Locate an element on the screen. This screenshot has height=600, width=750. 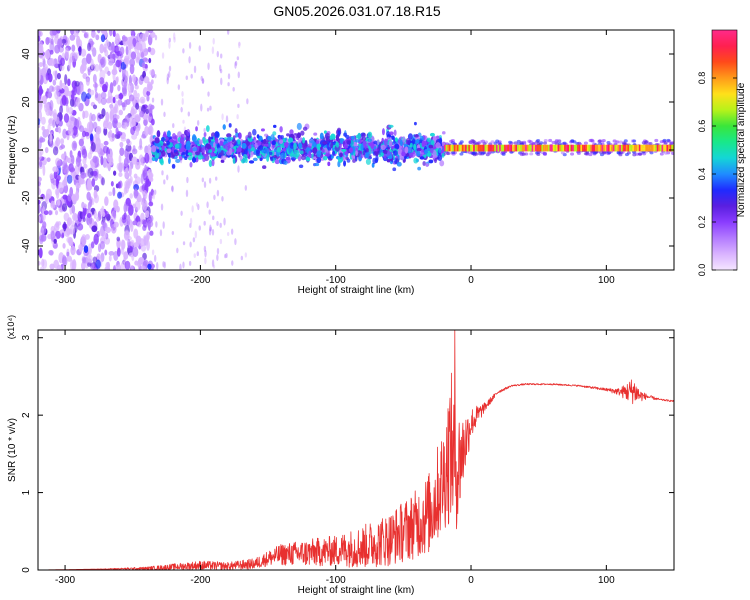
snr-x-tick-label: -200 is located at coordinates (200, 580).